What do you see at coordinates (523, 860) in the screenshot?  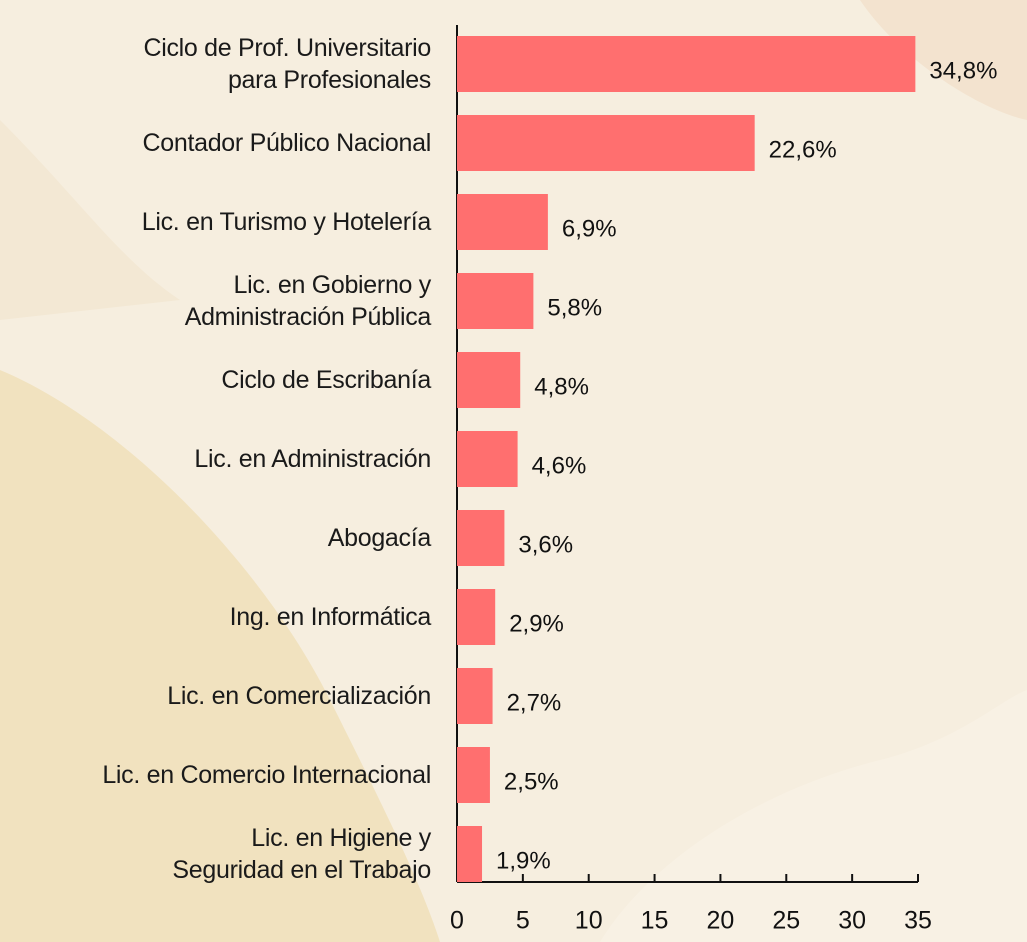 I see `value-label: 1,9%` at bounding box center [523, 860].